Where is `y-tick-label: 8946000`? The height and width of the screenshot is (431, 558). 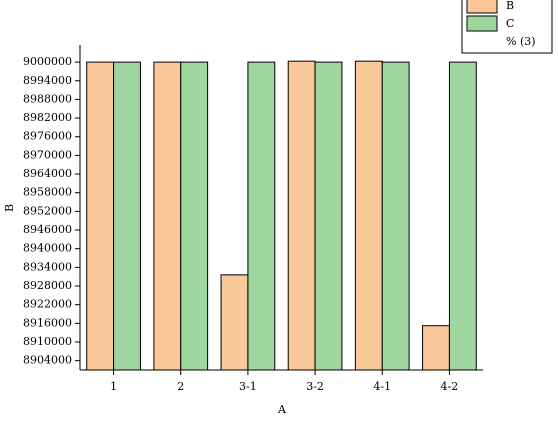
y-tick-label: 8946000 is located at coordinates (47, 229).